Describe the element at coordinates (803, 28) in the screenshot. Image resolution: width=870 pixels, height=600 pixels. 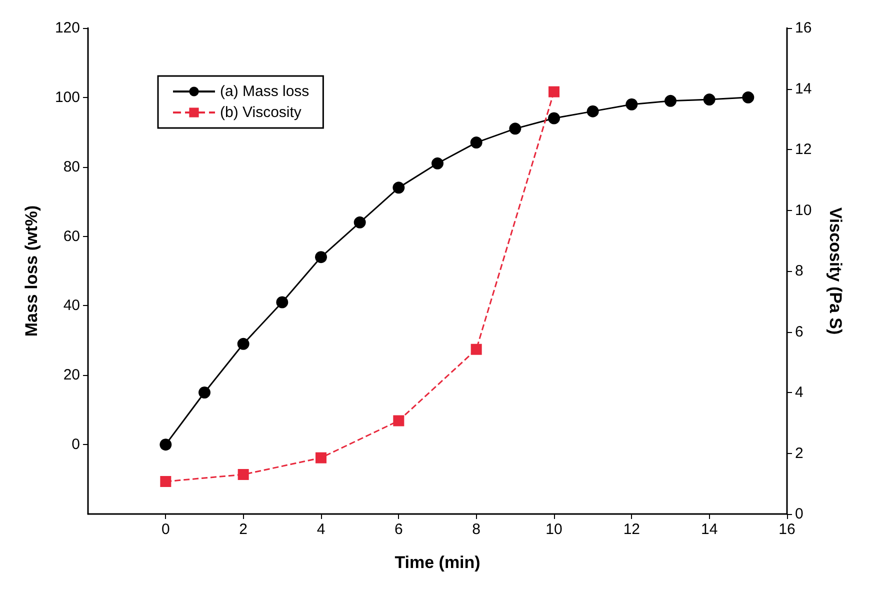
I see `y2-tick-label: 16` at that location.